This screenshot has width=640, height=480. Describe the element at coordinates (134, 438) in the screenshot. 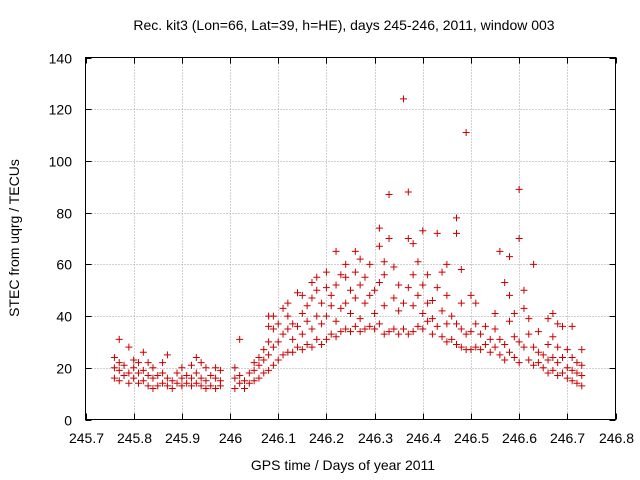

I see `x-tick-label: 245.8` at that location.